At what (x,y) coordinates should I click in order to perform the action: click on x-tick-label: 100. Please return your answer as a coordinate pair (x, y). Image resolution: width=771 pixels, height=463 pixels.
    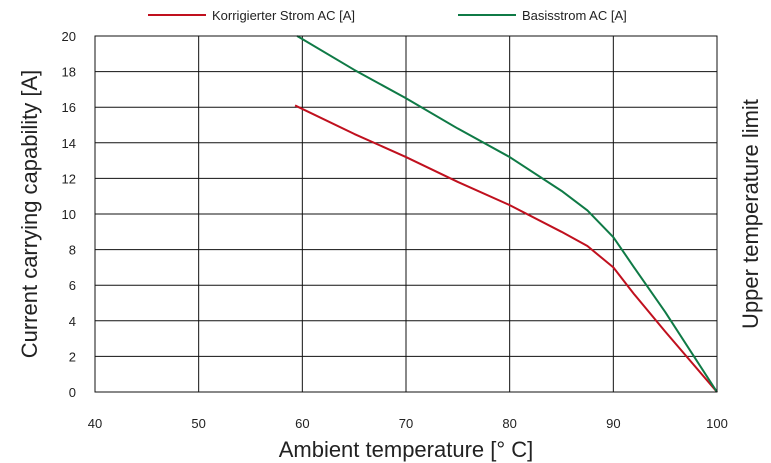
    Looking at the image, I should click on (717, 423).